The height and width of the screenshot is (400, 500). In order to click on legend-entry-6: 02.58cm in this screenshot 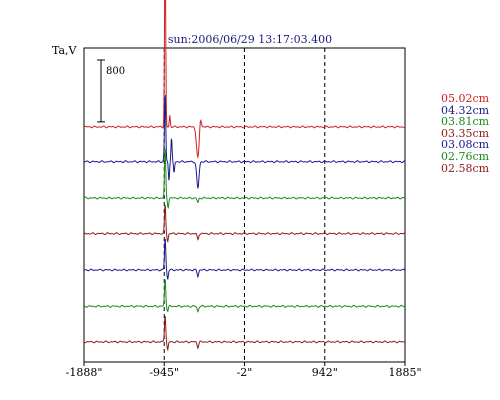, I will do `click(465, 168)`.